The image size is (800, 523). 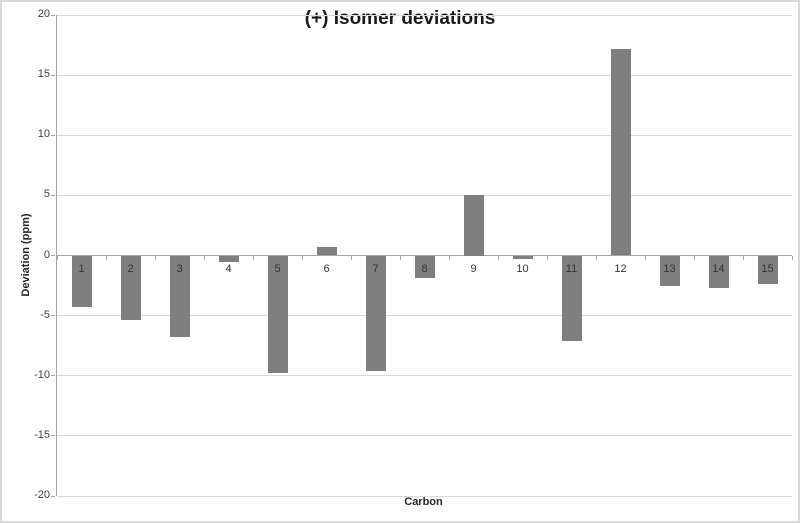 I want to click on y-tick-label: -5, so click(x=45, y=314).